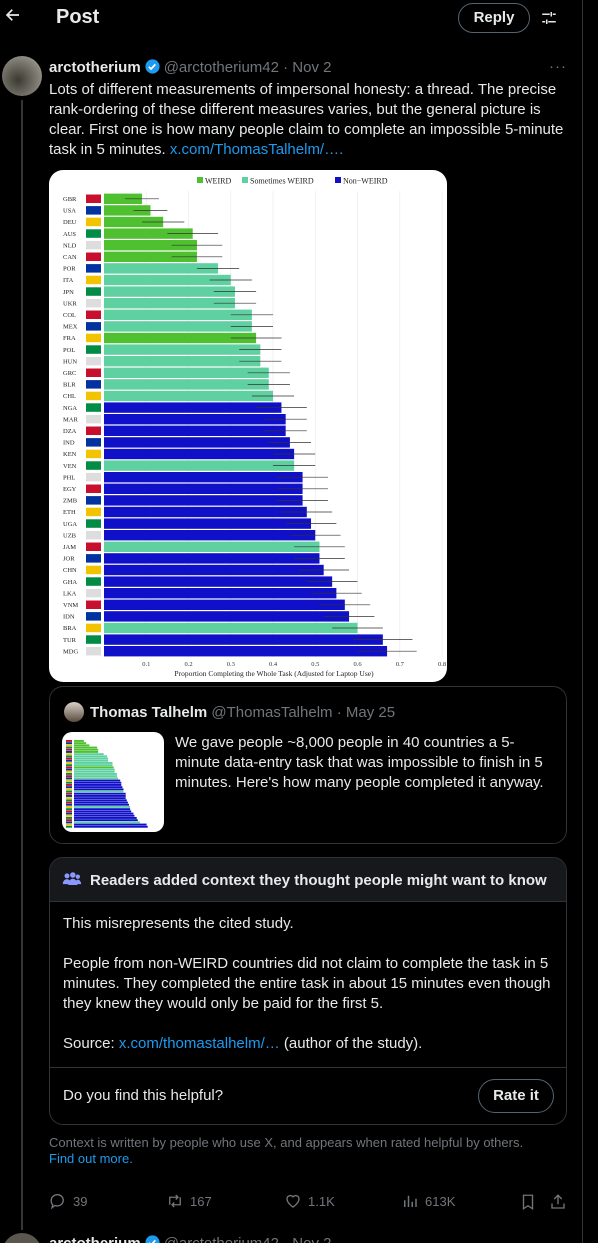 The height and width of the screenshot is (1243, 598). Describe the element at coordinates (95, 1239) in the screenshot. I see `next-author-name: arctotherium` at that location.